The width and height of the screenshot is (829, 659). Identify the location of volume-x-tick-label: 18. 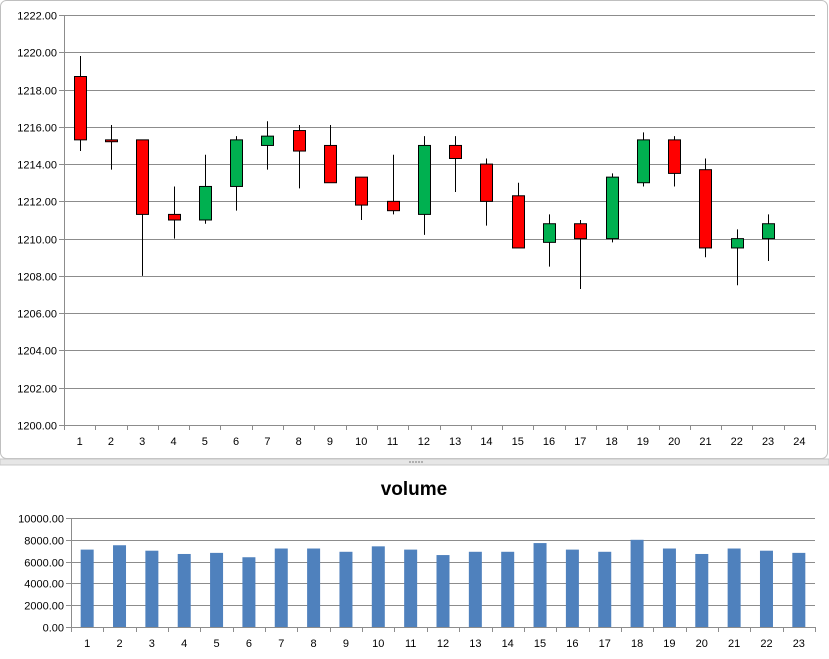
(637, 644).